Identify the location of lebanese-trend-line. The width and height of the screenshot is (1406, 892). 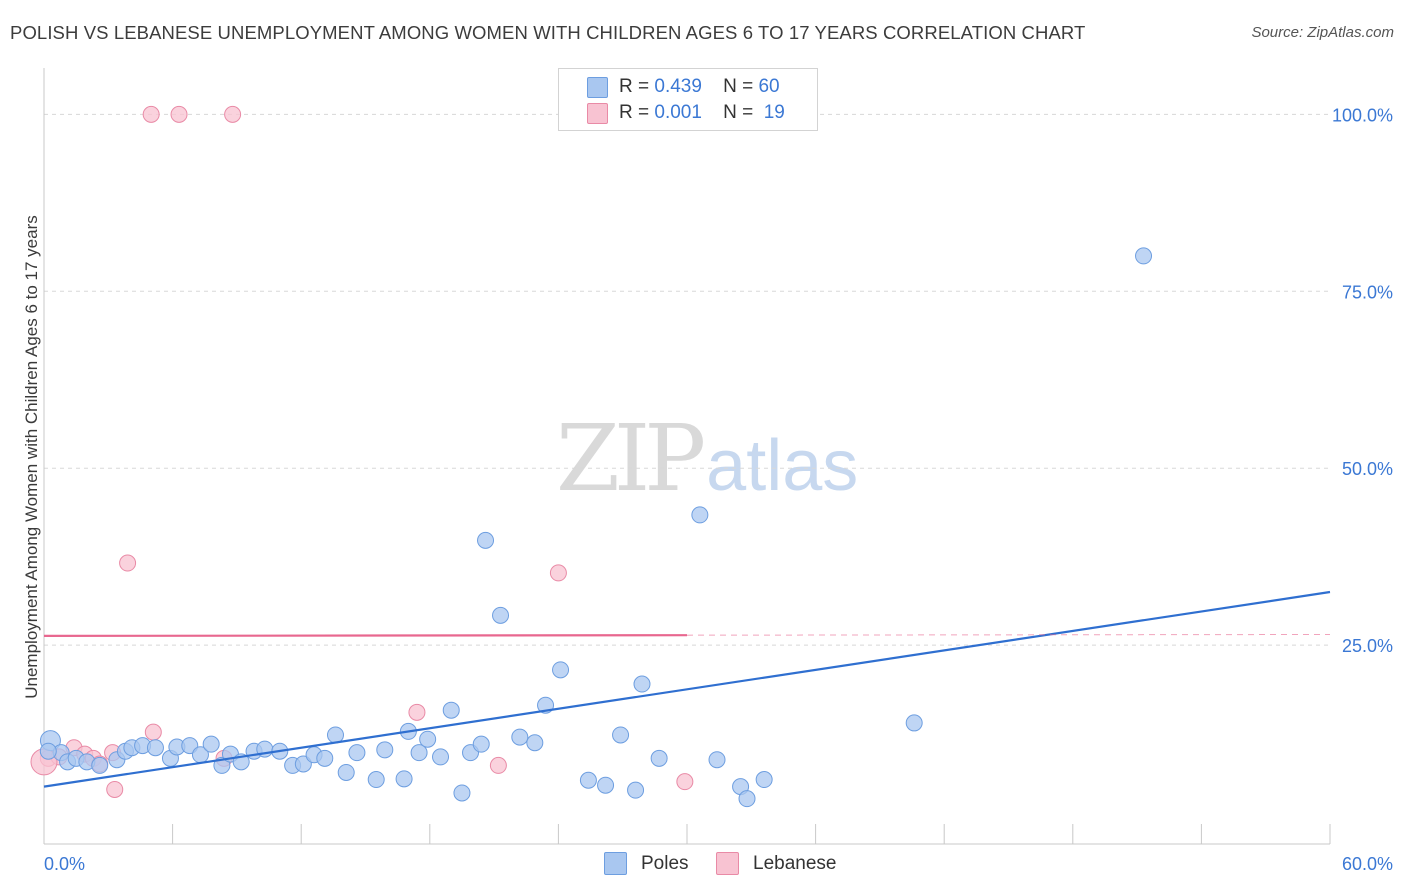
(365, 635).